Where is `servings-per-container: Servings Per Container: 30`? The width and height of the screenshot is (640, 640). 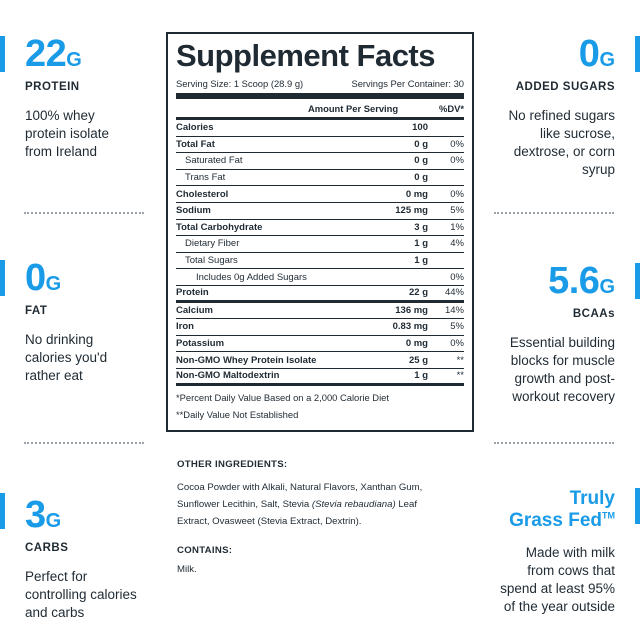
servings-per-container: Servings Per Container: 30 is located at coordinates (407, 83).